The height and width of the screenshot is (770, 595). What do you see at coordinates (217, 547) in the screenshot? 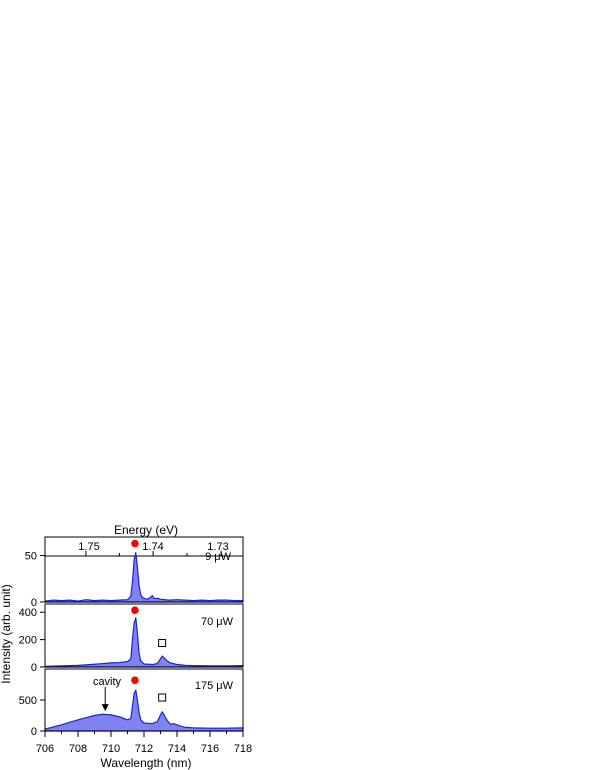
I see `top-tick-label: 1.73` at bounding box center [217, 547].